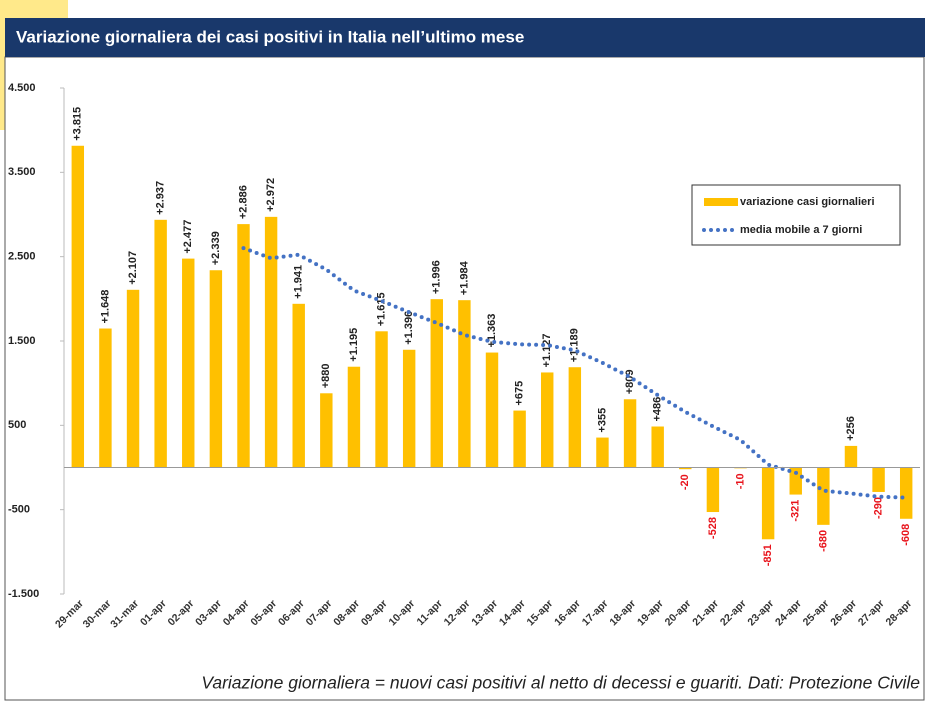  I want to click on y-tick-label: 1.500, so click(22, 341).